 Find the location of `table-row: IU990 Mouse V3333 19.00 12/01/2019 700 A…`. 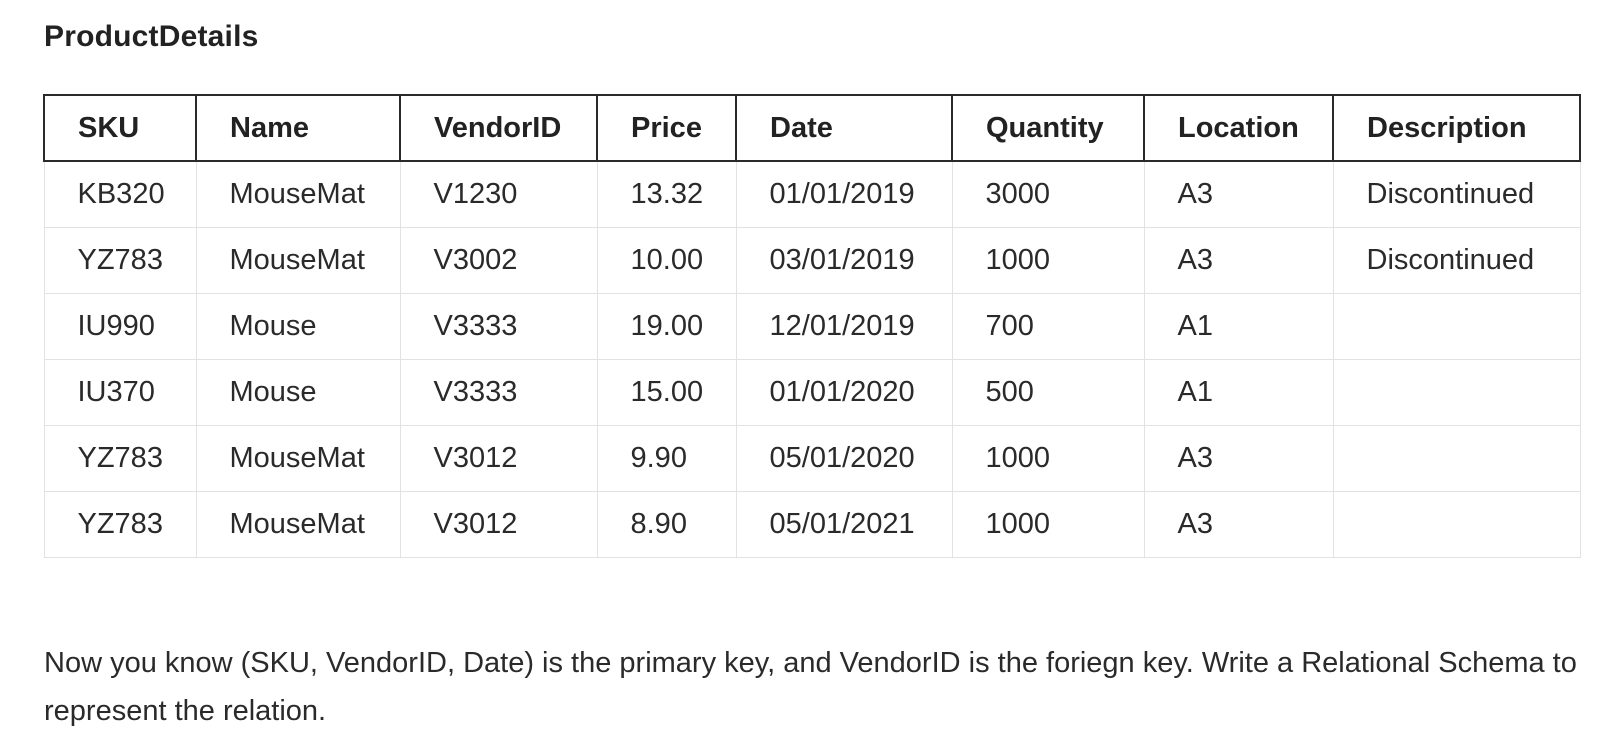

table-row: IU990 Mouse V3333 19.00 12/01/2019 700 A… is located at coordinates (812, 326).